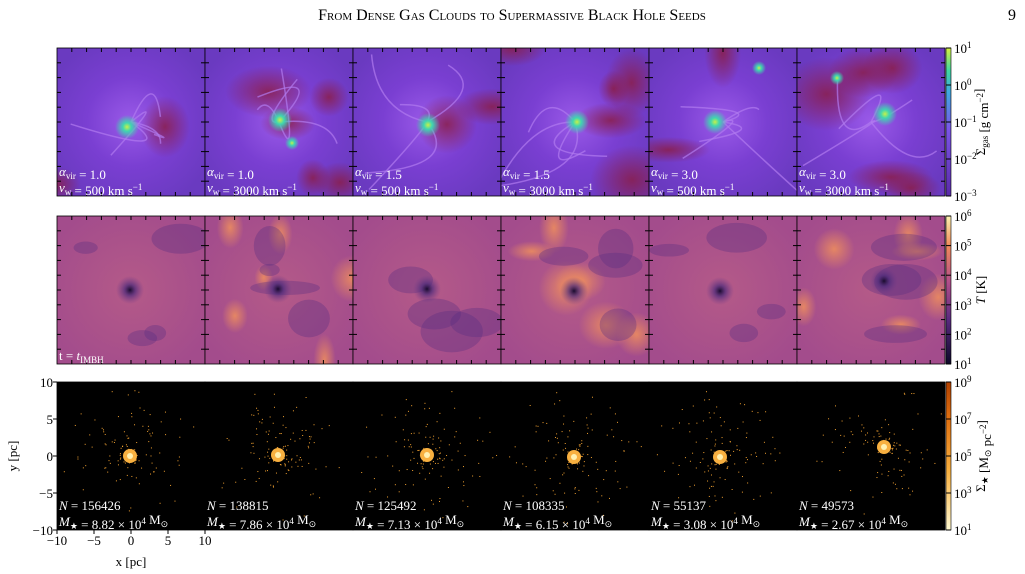 The width and height of the screenshot is (1025, 574). Describe the element at coordinates (43, 530) in the screenshot. I see `y-tick-label: −10` at that location.